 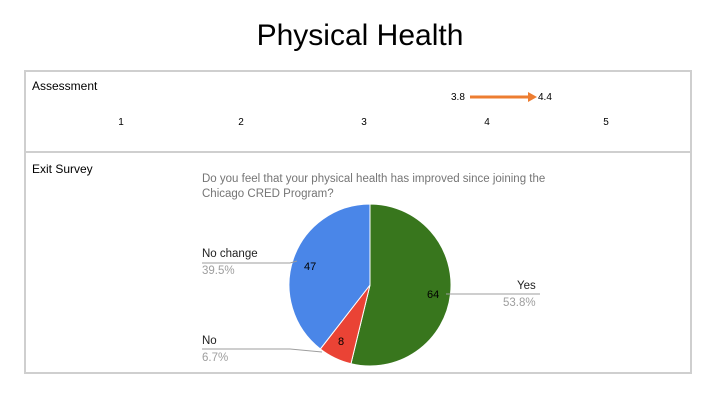 I want to click on assessment-label: Assessment, so click(x=65, y=86).